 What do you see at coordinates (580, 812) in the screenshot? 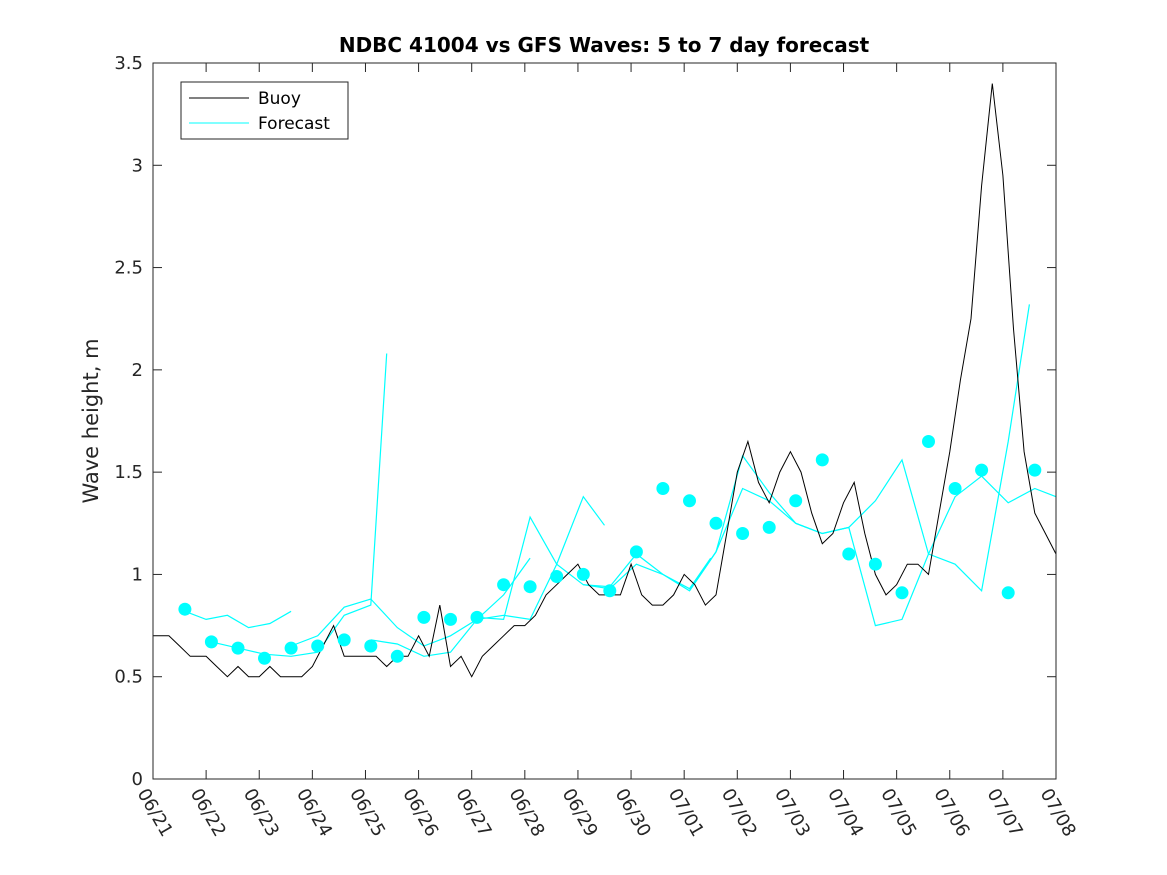
I see `x-tick-label: 06/29` at bounding box center [580, 812].